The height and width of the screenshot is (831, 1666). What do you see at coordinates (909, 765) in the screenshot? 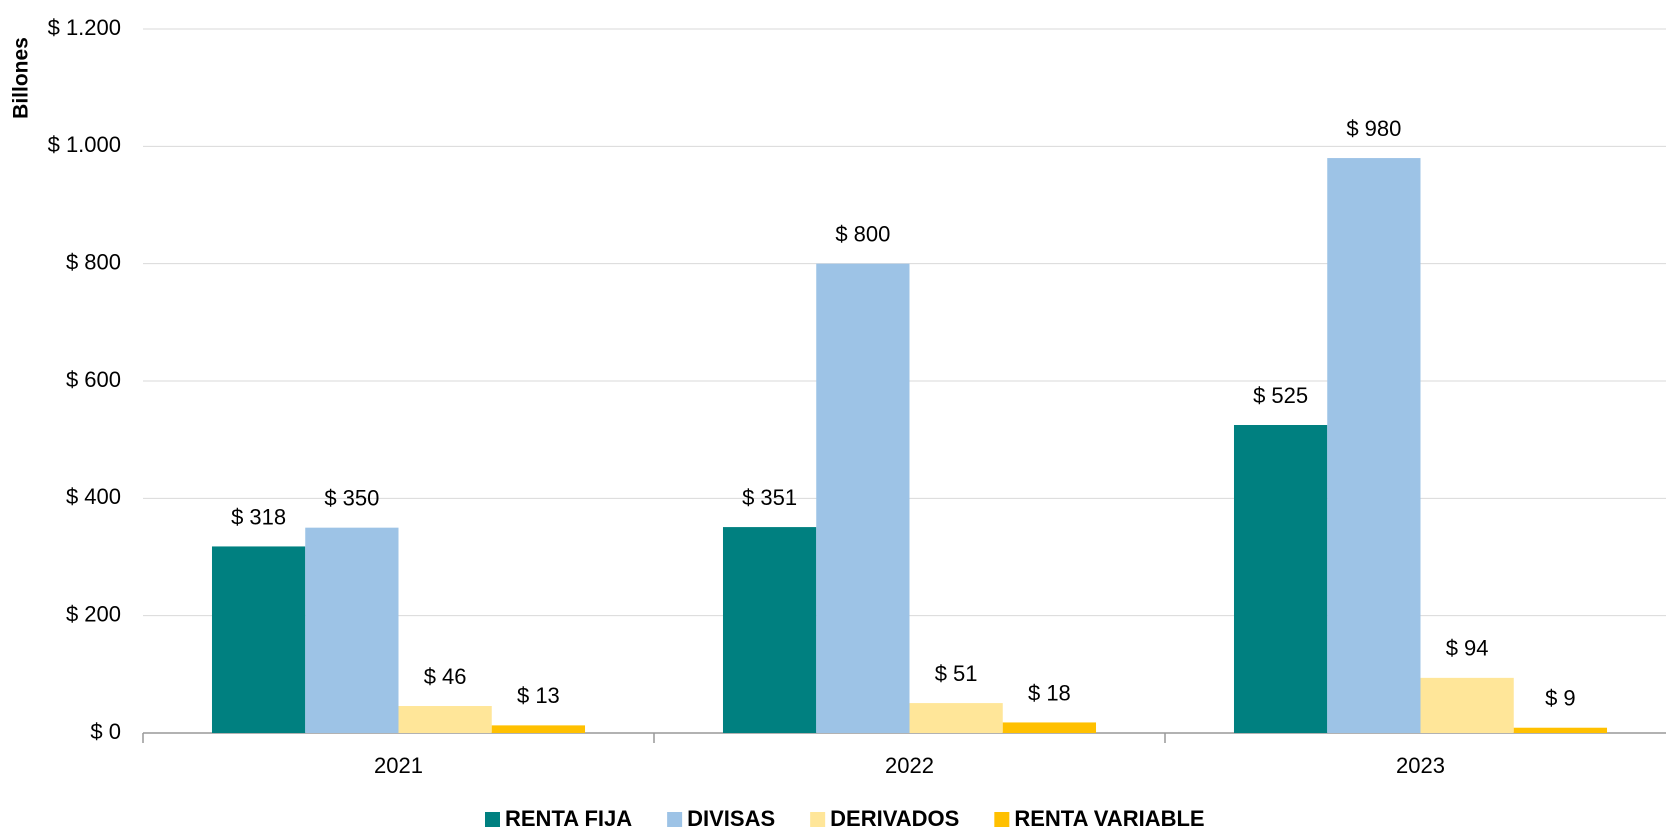
I see `x-tick-label: 2022` at bounding box center [909, 765].